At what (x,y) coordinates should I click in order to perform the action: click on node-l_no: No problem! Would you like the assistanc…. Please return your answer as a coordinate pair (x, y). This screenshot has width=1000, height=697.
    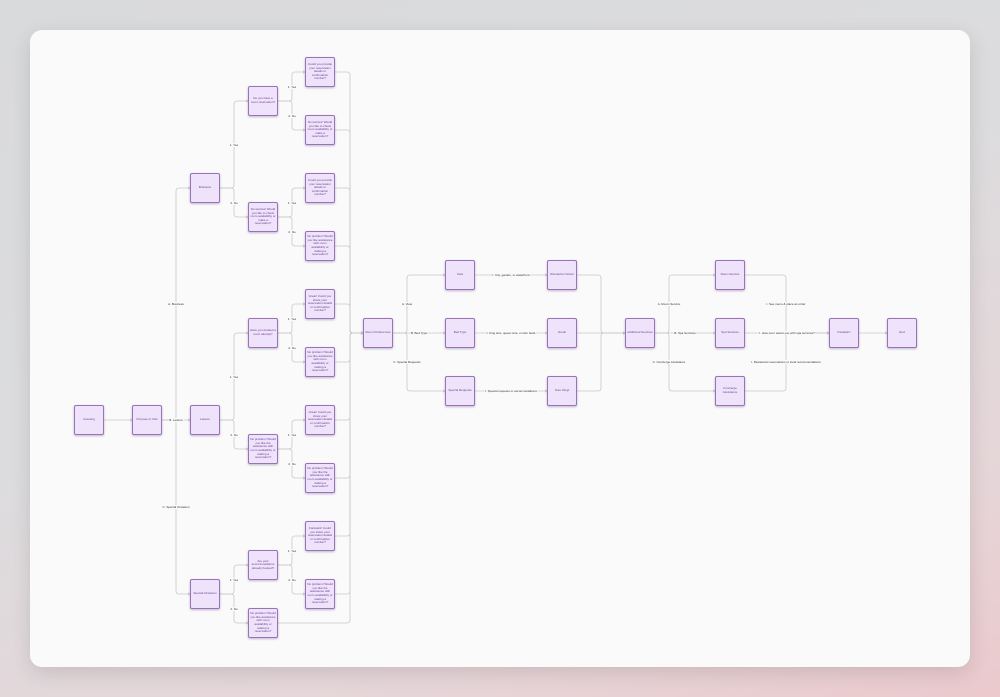
    Looking at the image, I should click on (263, 449).